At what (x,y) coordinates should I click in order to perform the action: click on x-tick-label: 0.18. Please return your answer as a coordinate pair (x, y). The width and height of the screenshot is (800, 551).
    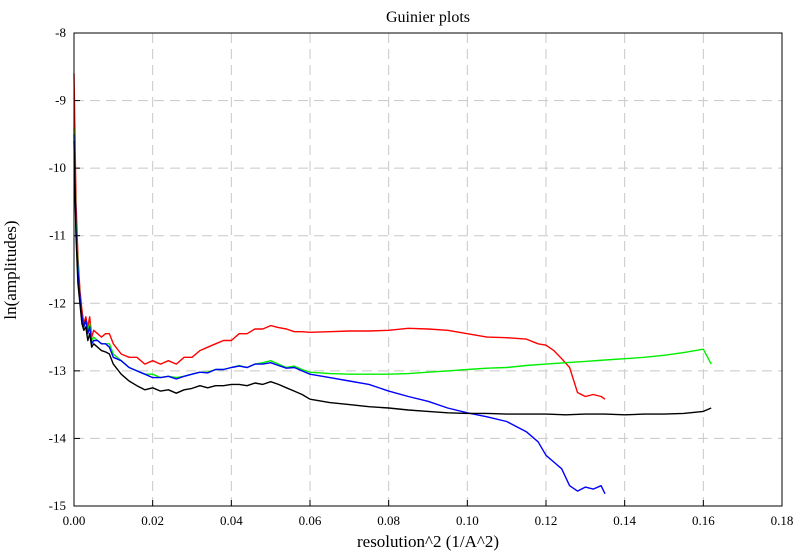
    Looking at the image, I should click on (782, 520).